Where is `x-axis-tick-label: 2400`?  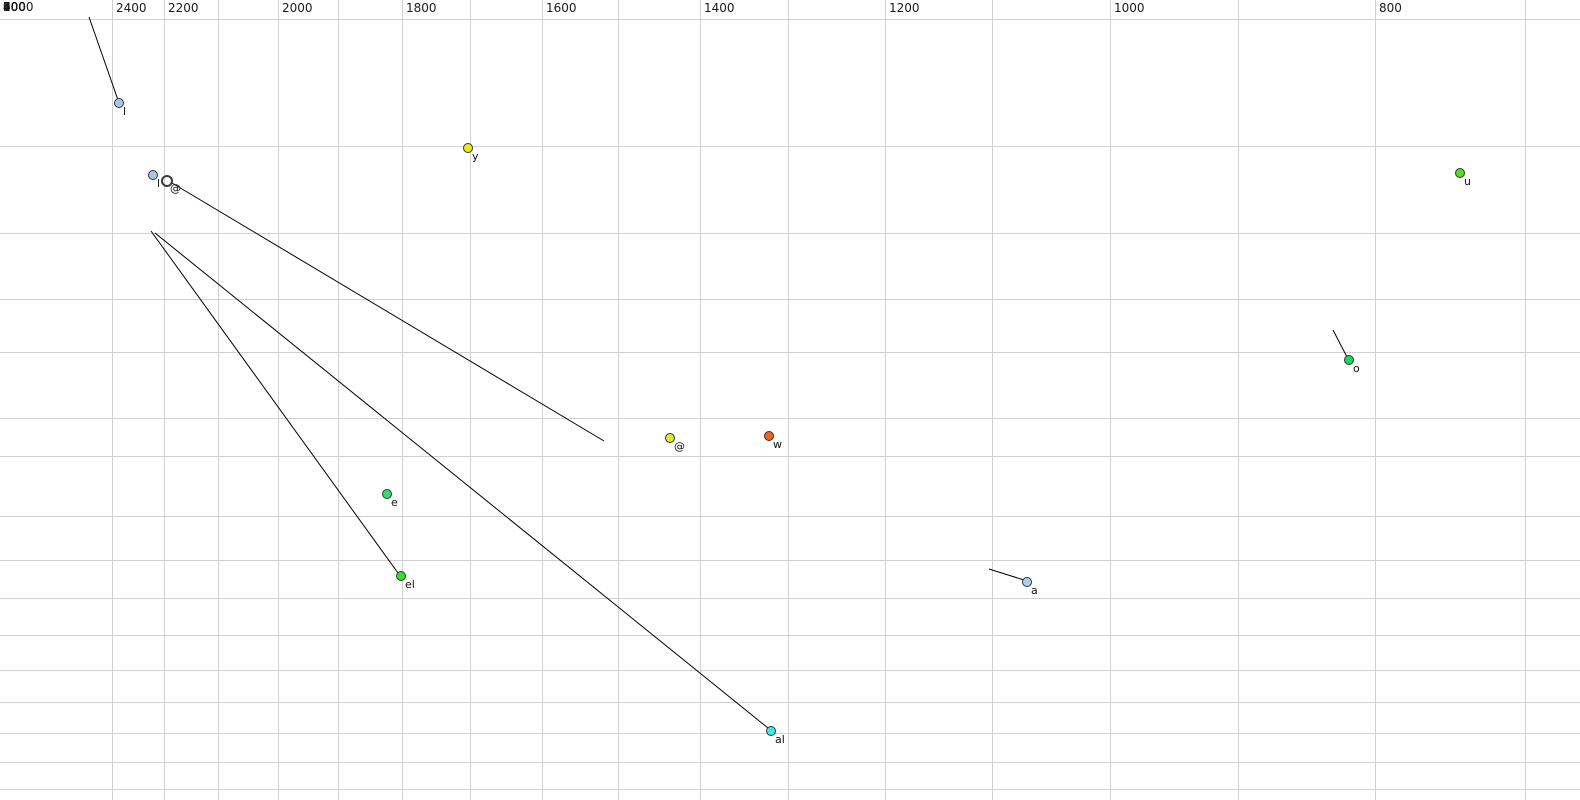
x-axis-tick-label: 2400 is located at coordinates (131, 8).